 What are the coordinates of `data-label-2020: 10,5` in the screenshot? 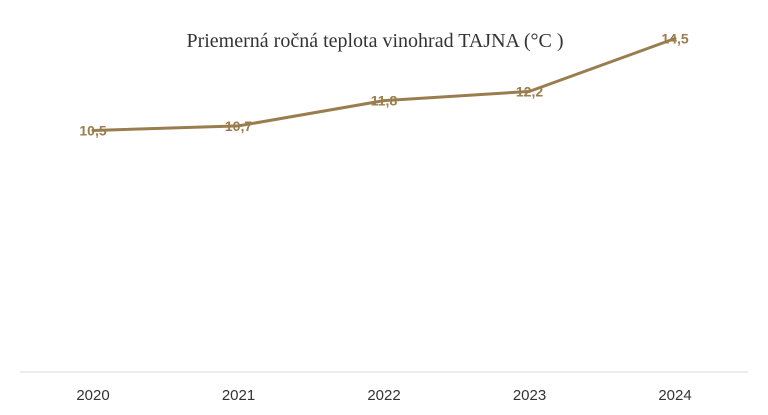 It's located at (92, 131).